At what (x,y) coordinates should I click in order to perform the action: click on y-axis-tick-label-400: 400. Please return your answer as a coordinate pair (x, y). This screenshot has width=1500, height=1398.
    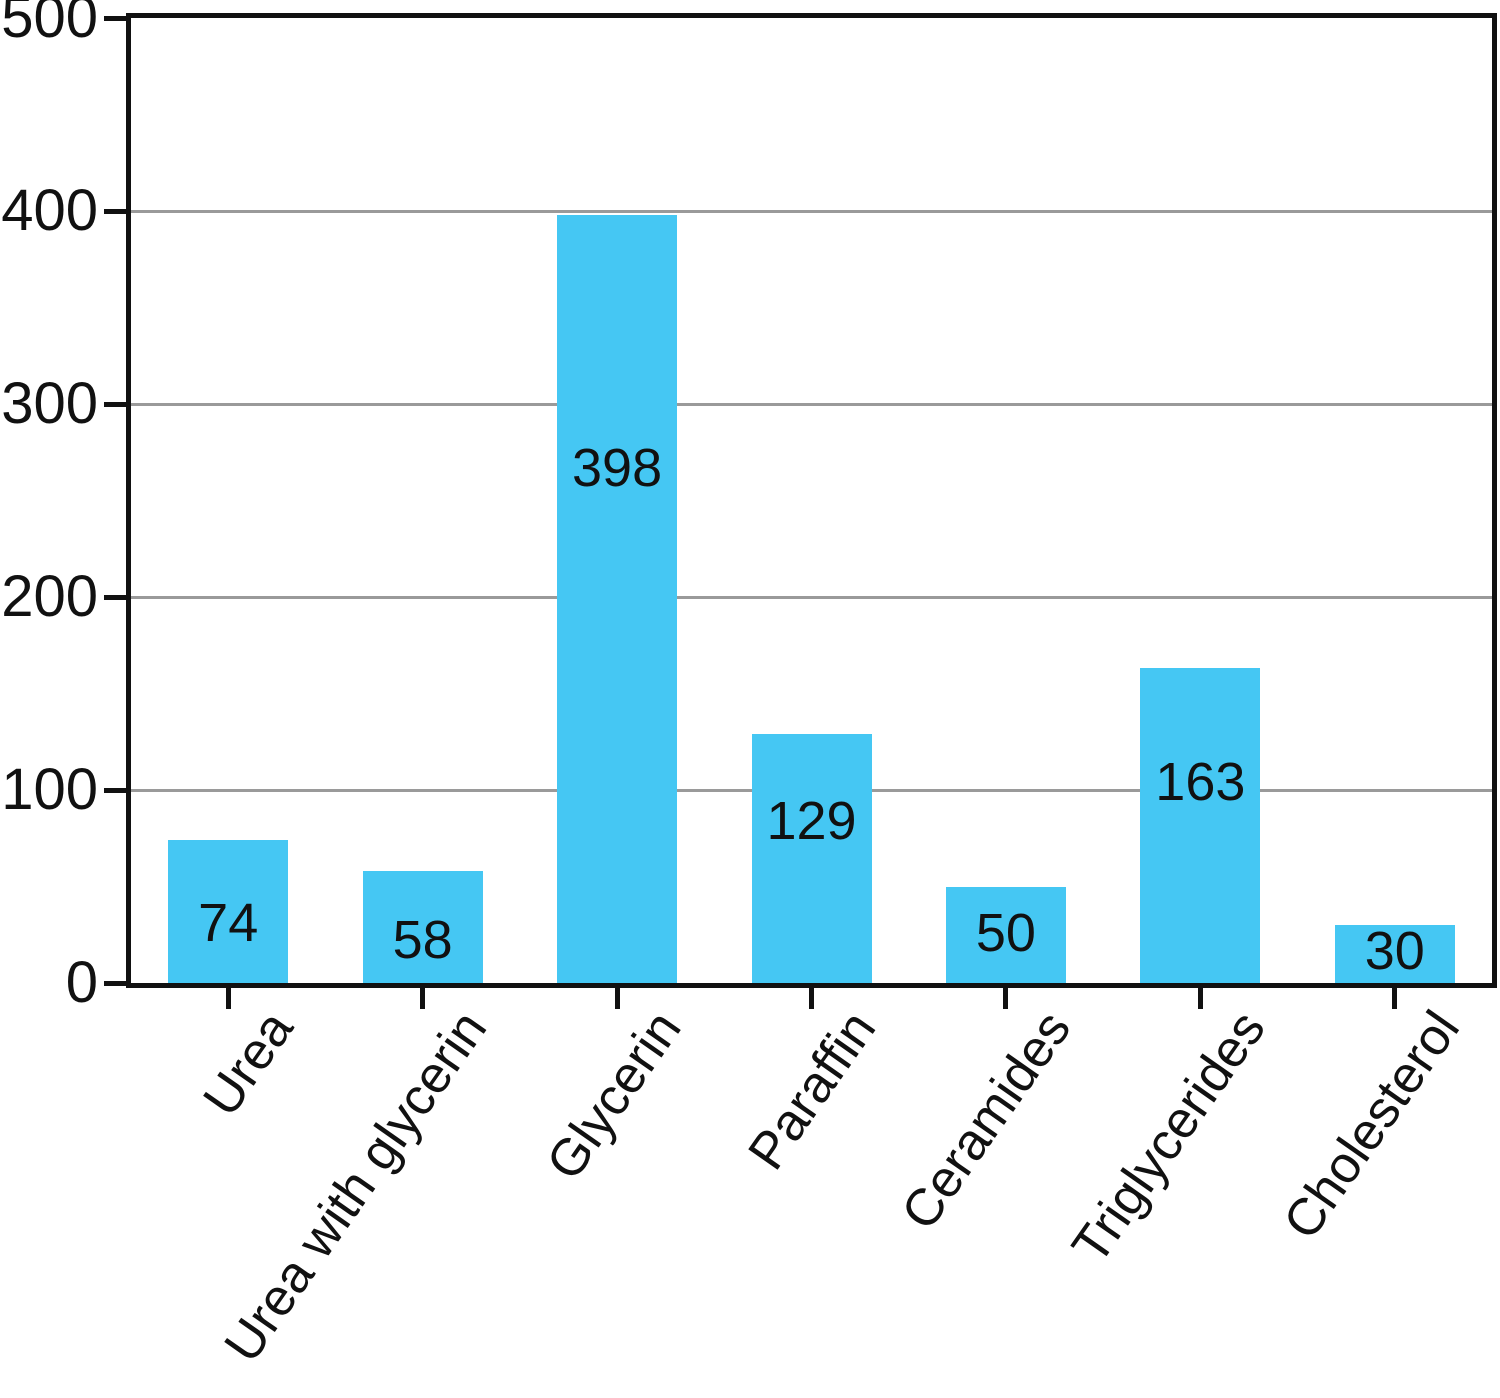
    Looking at the image, I should click on (49, 210).